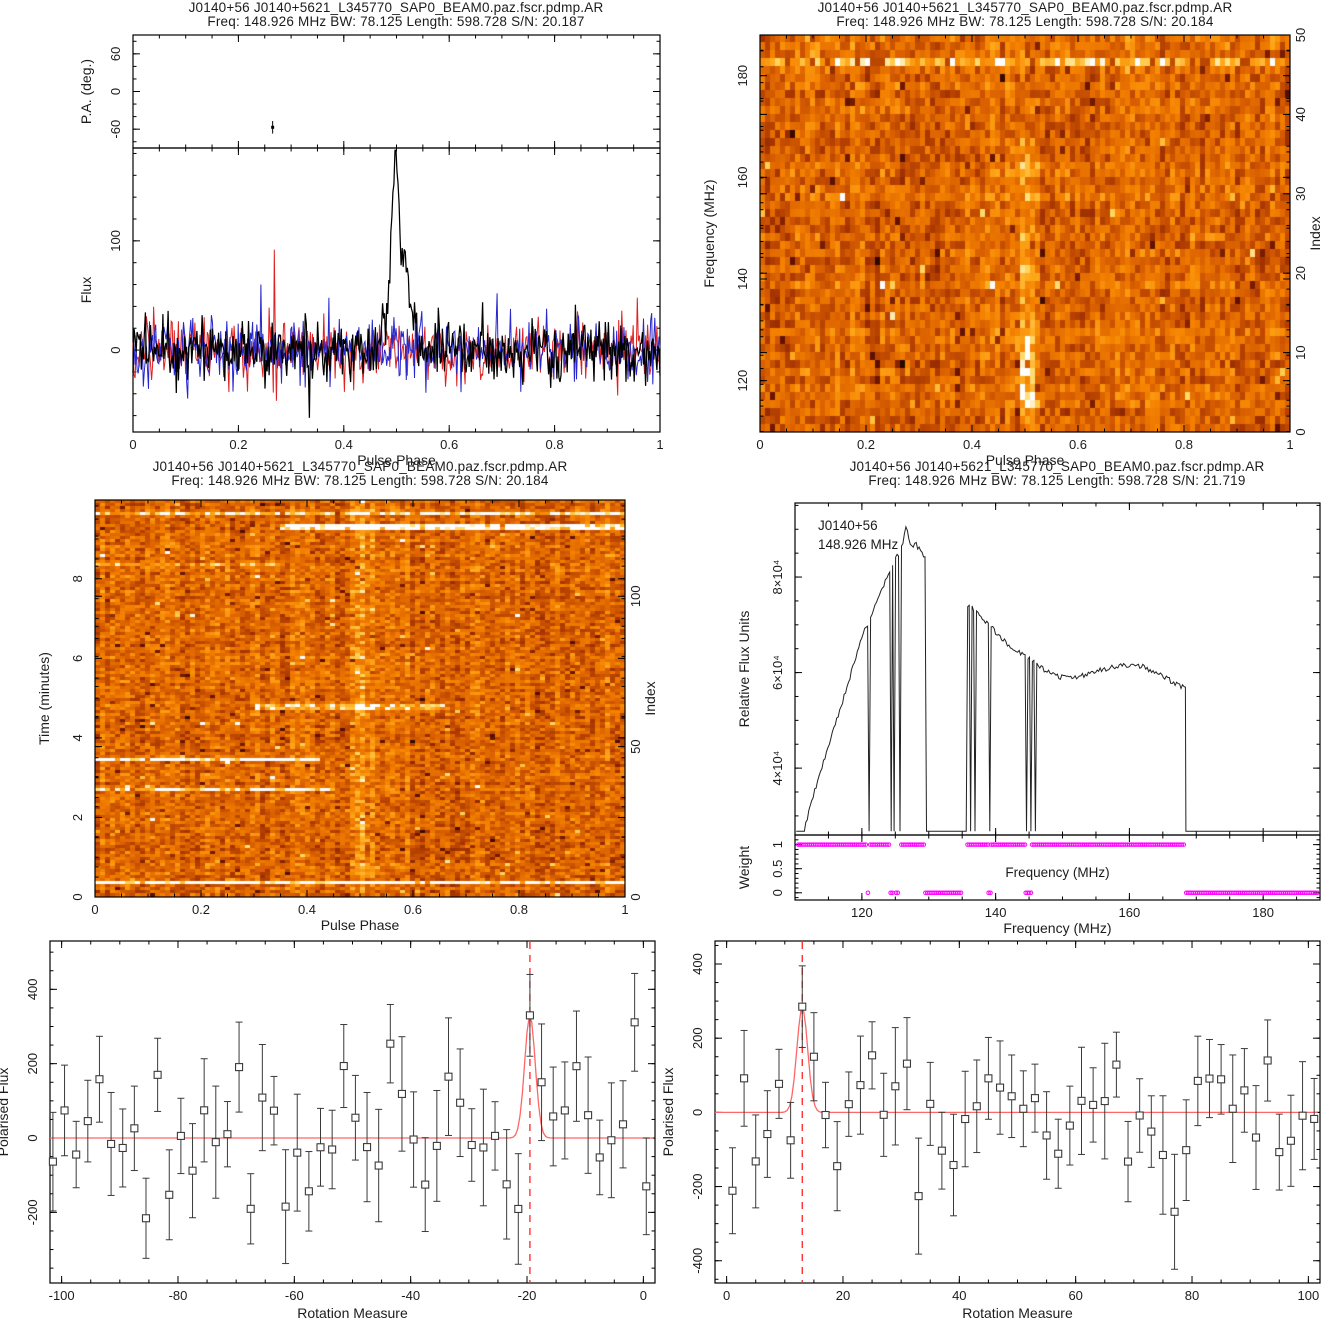 This screenshot has width=1326, height=1335. What do you see at coordinates (1300, 352) in the screenshot?
I see `svg-text: 10` at bounding box center [1300, 352].